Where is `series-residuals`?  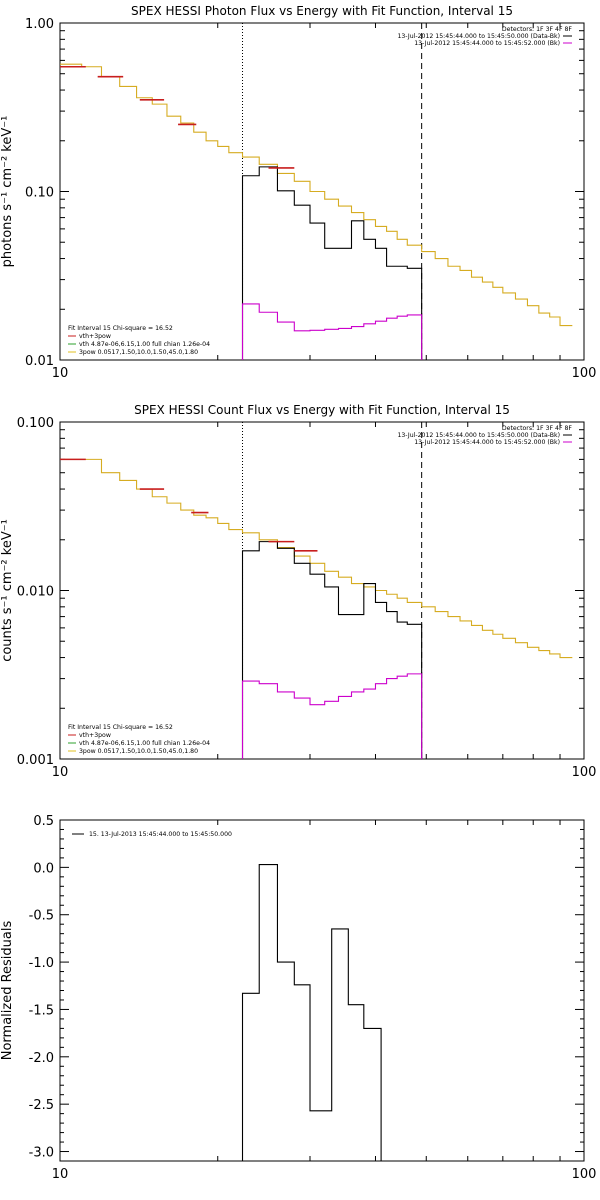 series-residuals is located at coordinates (311, 1012).